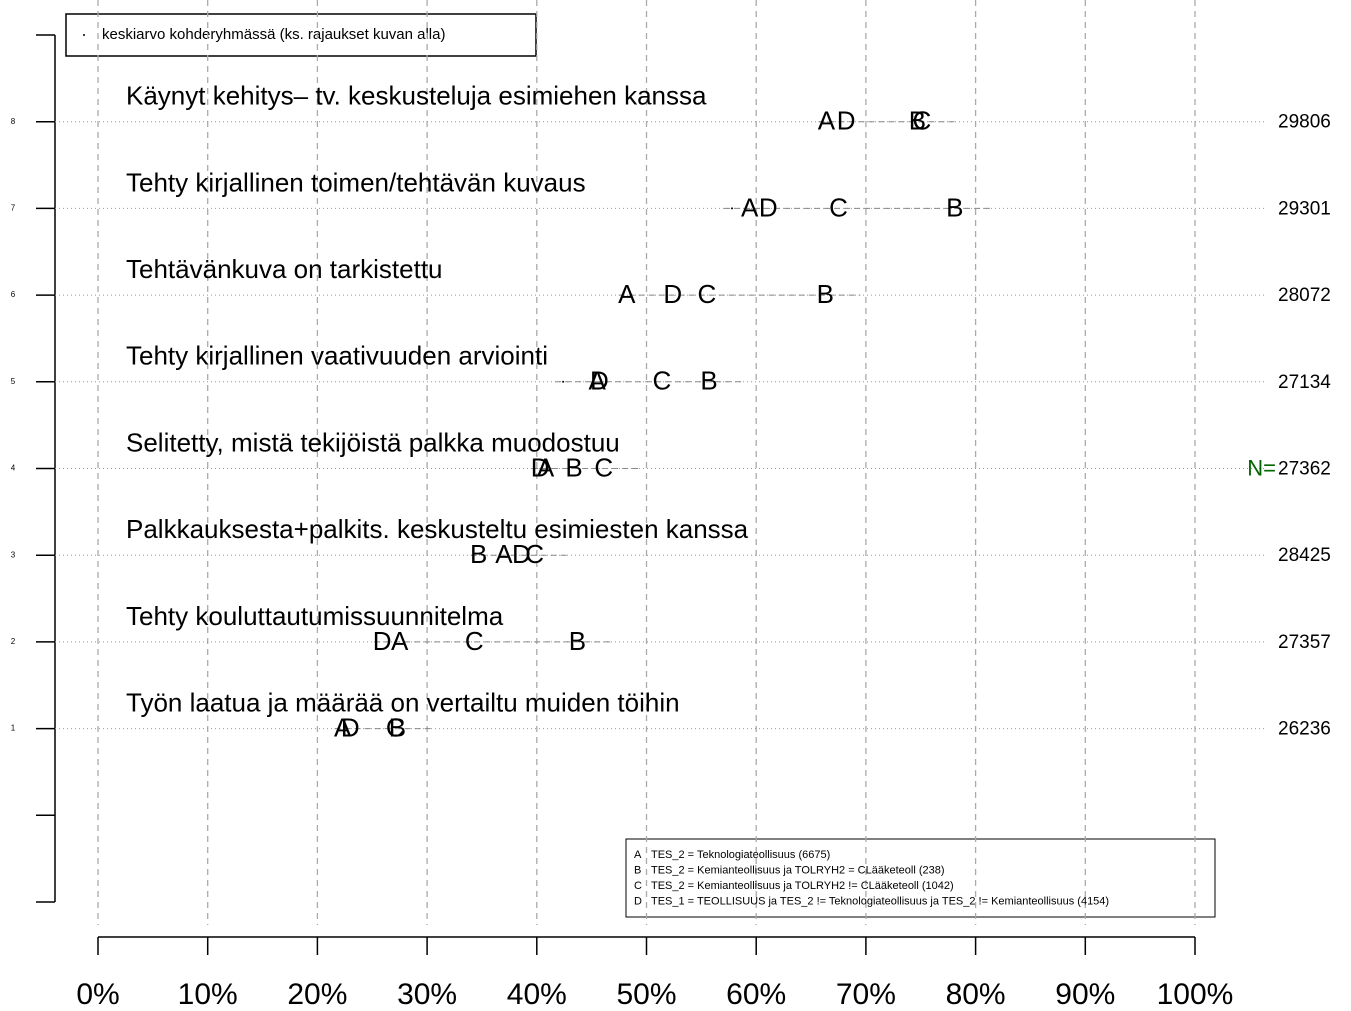 This screenshot has height=1011, width=1351. I want to click on n-label: N=, so click(1261, 467).